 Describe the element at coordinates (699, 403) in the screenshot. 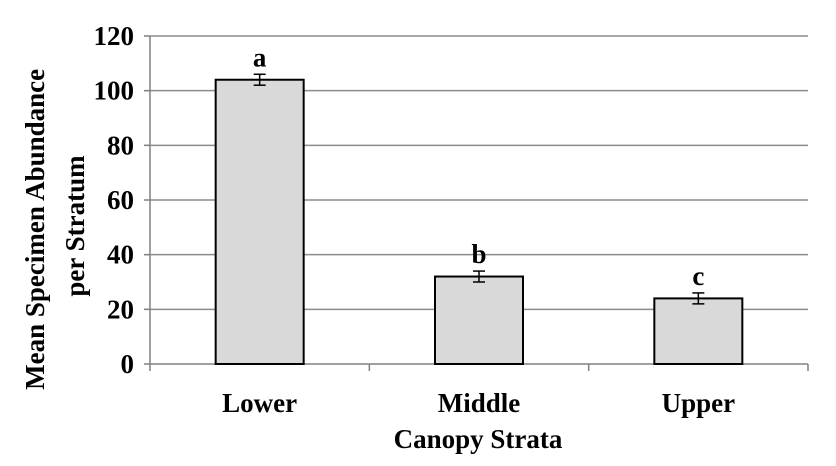

I see `x-category-label: Upper` at that location.